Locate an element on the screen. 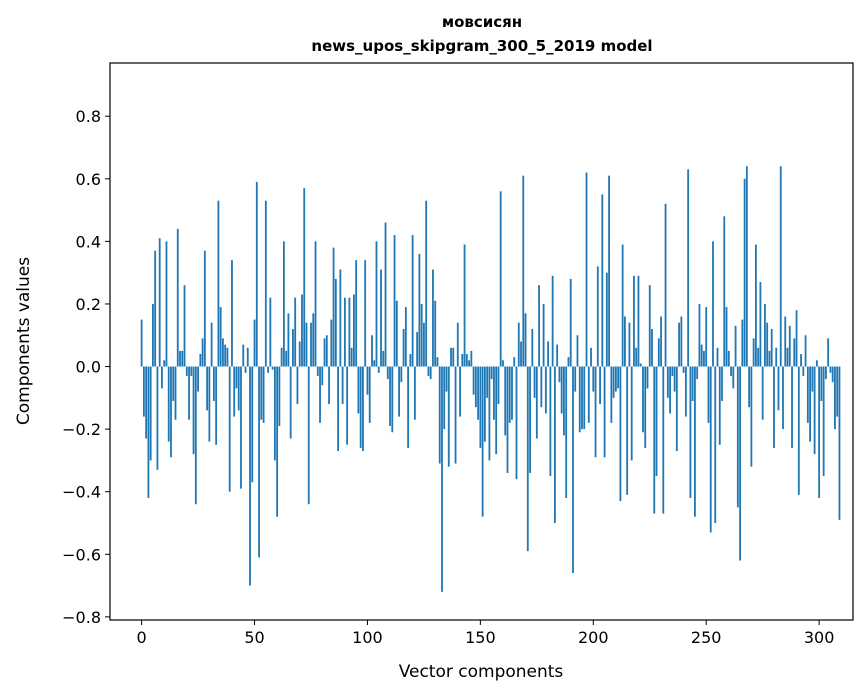 This screenshot has height=696, width=867. x-tick-label: 50 is located at coordinates (254, 637).